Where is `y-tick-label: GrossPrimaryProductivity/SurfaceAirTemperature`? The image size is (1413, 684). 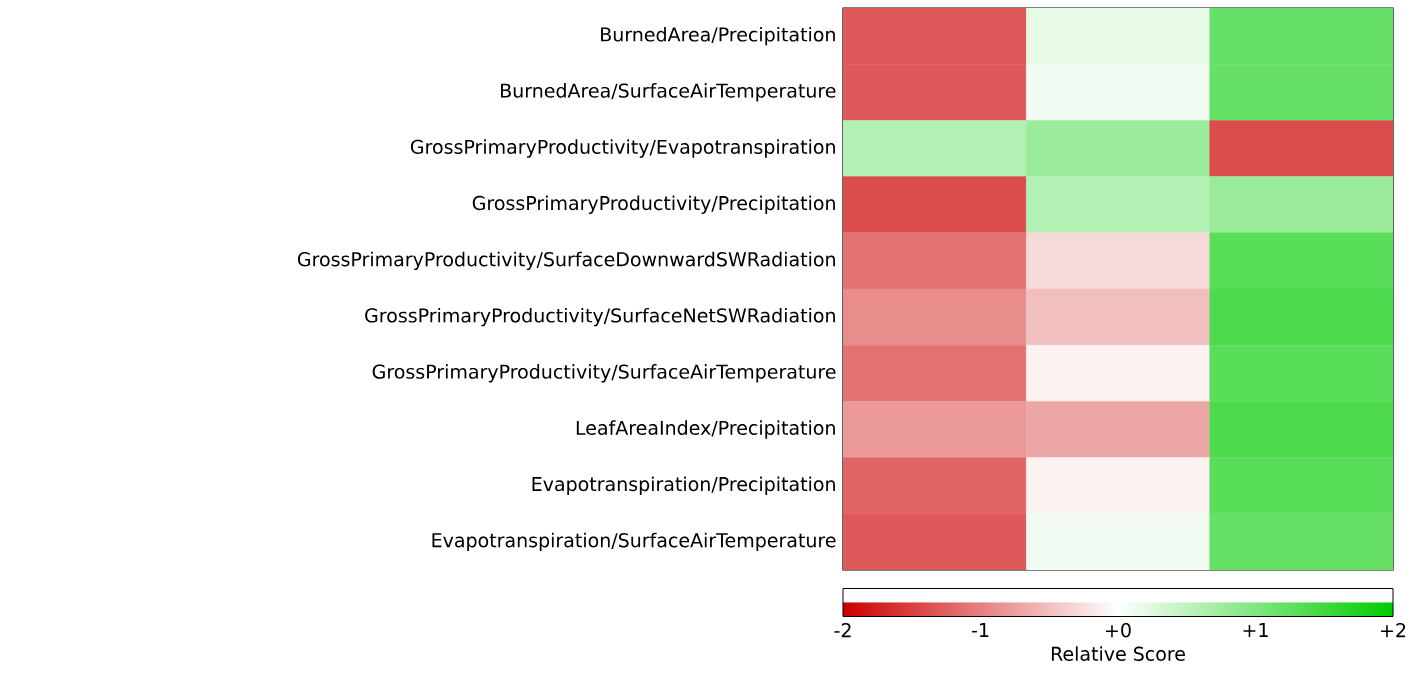 y-tick-label: GrossPrimaryProductivity/SurfaceAirTemperature is located at coordinates (604, 373).